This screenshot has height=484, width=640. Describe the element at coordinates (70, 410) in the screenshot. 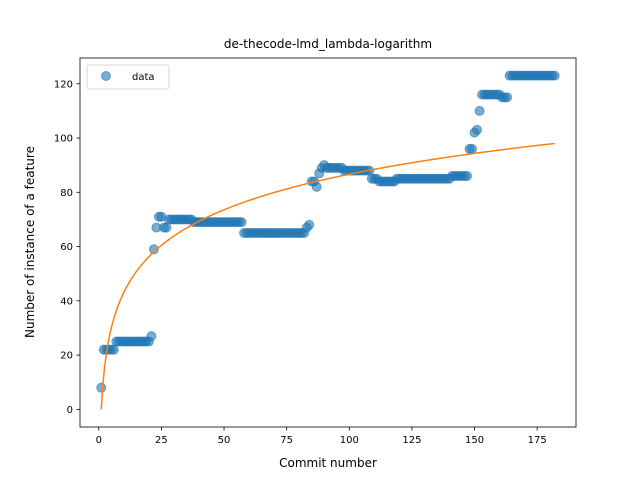

I see `y-tick-label: 0` at that location.